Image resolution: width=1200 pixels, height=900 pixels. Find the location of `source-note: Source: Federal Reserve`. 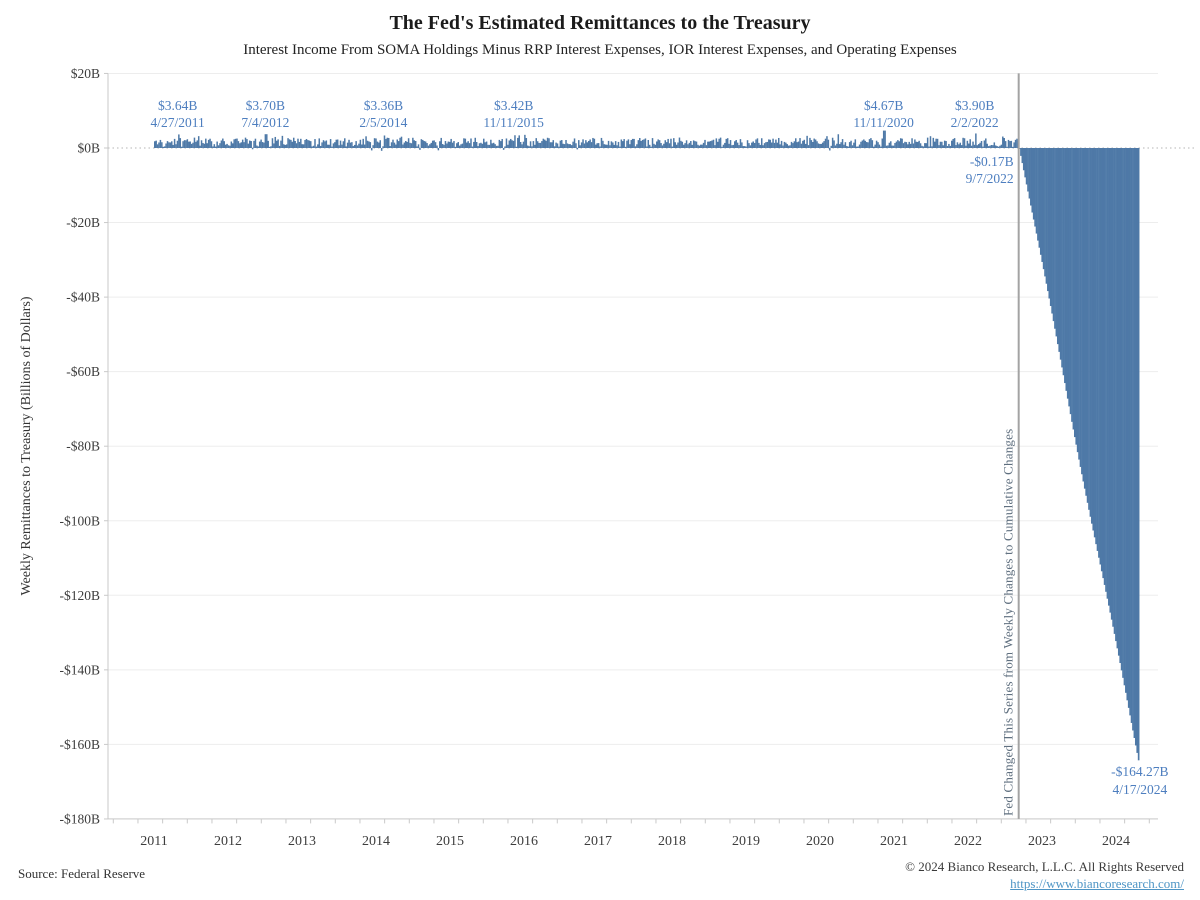

source-note: Source: Federal Reserve is located at coordinates (82, 873).